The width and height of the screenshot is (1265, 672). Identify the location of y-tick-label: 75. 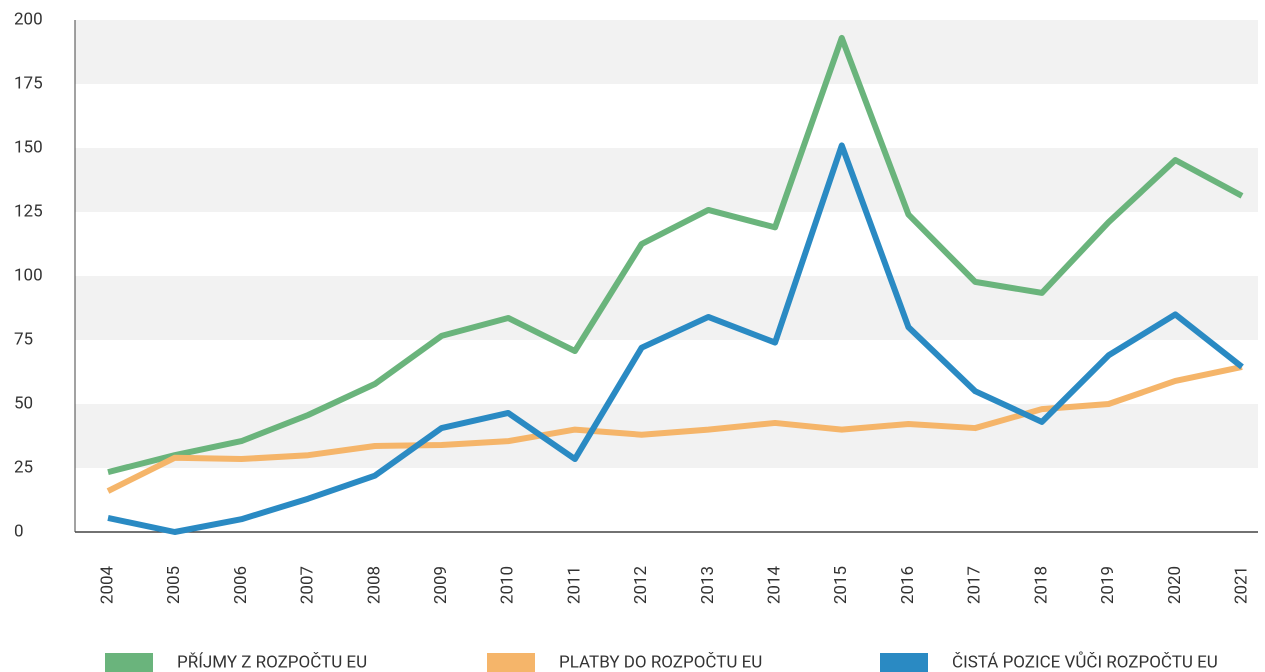
(23, 339).